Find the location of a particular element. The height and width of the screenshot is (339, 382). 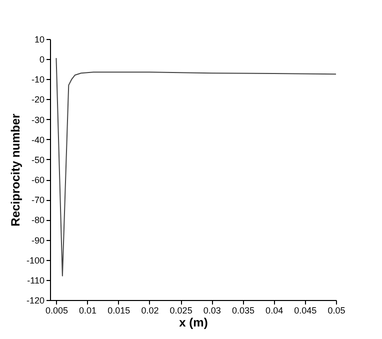

x-tick-label: 0.02 is located at coordinates (150, 311).